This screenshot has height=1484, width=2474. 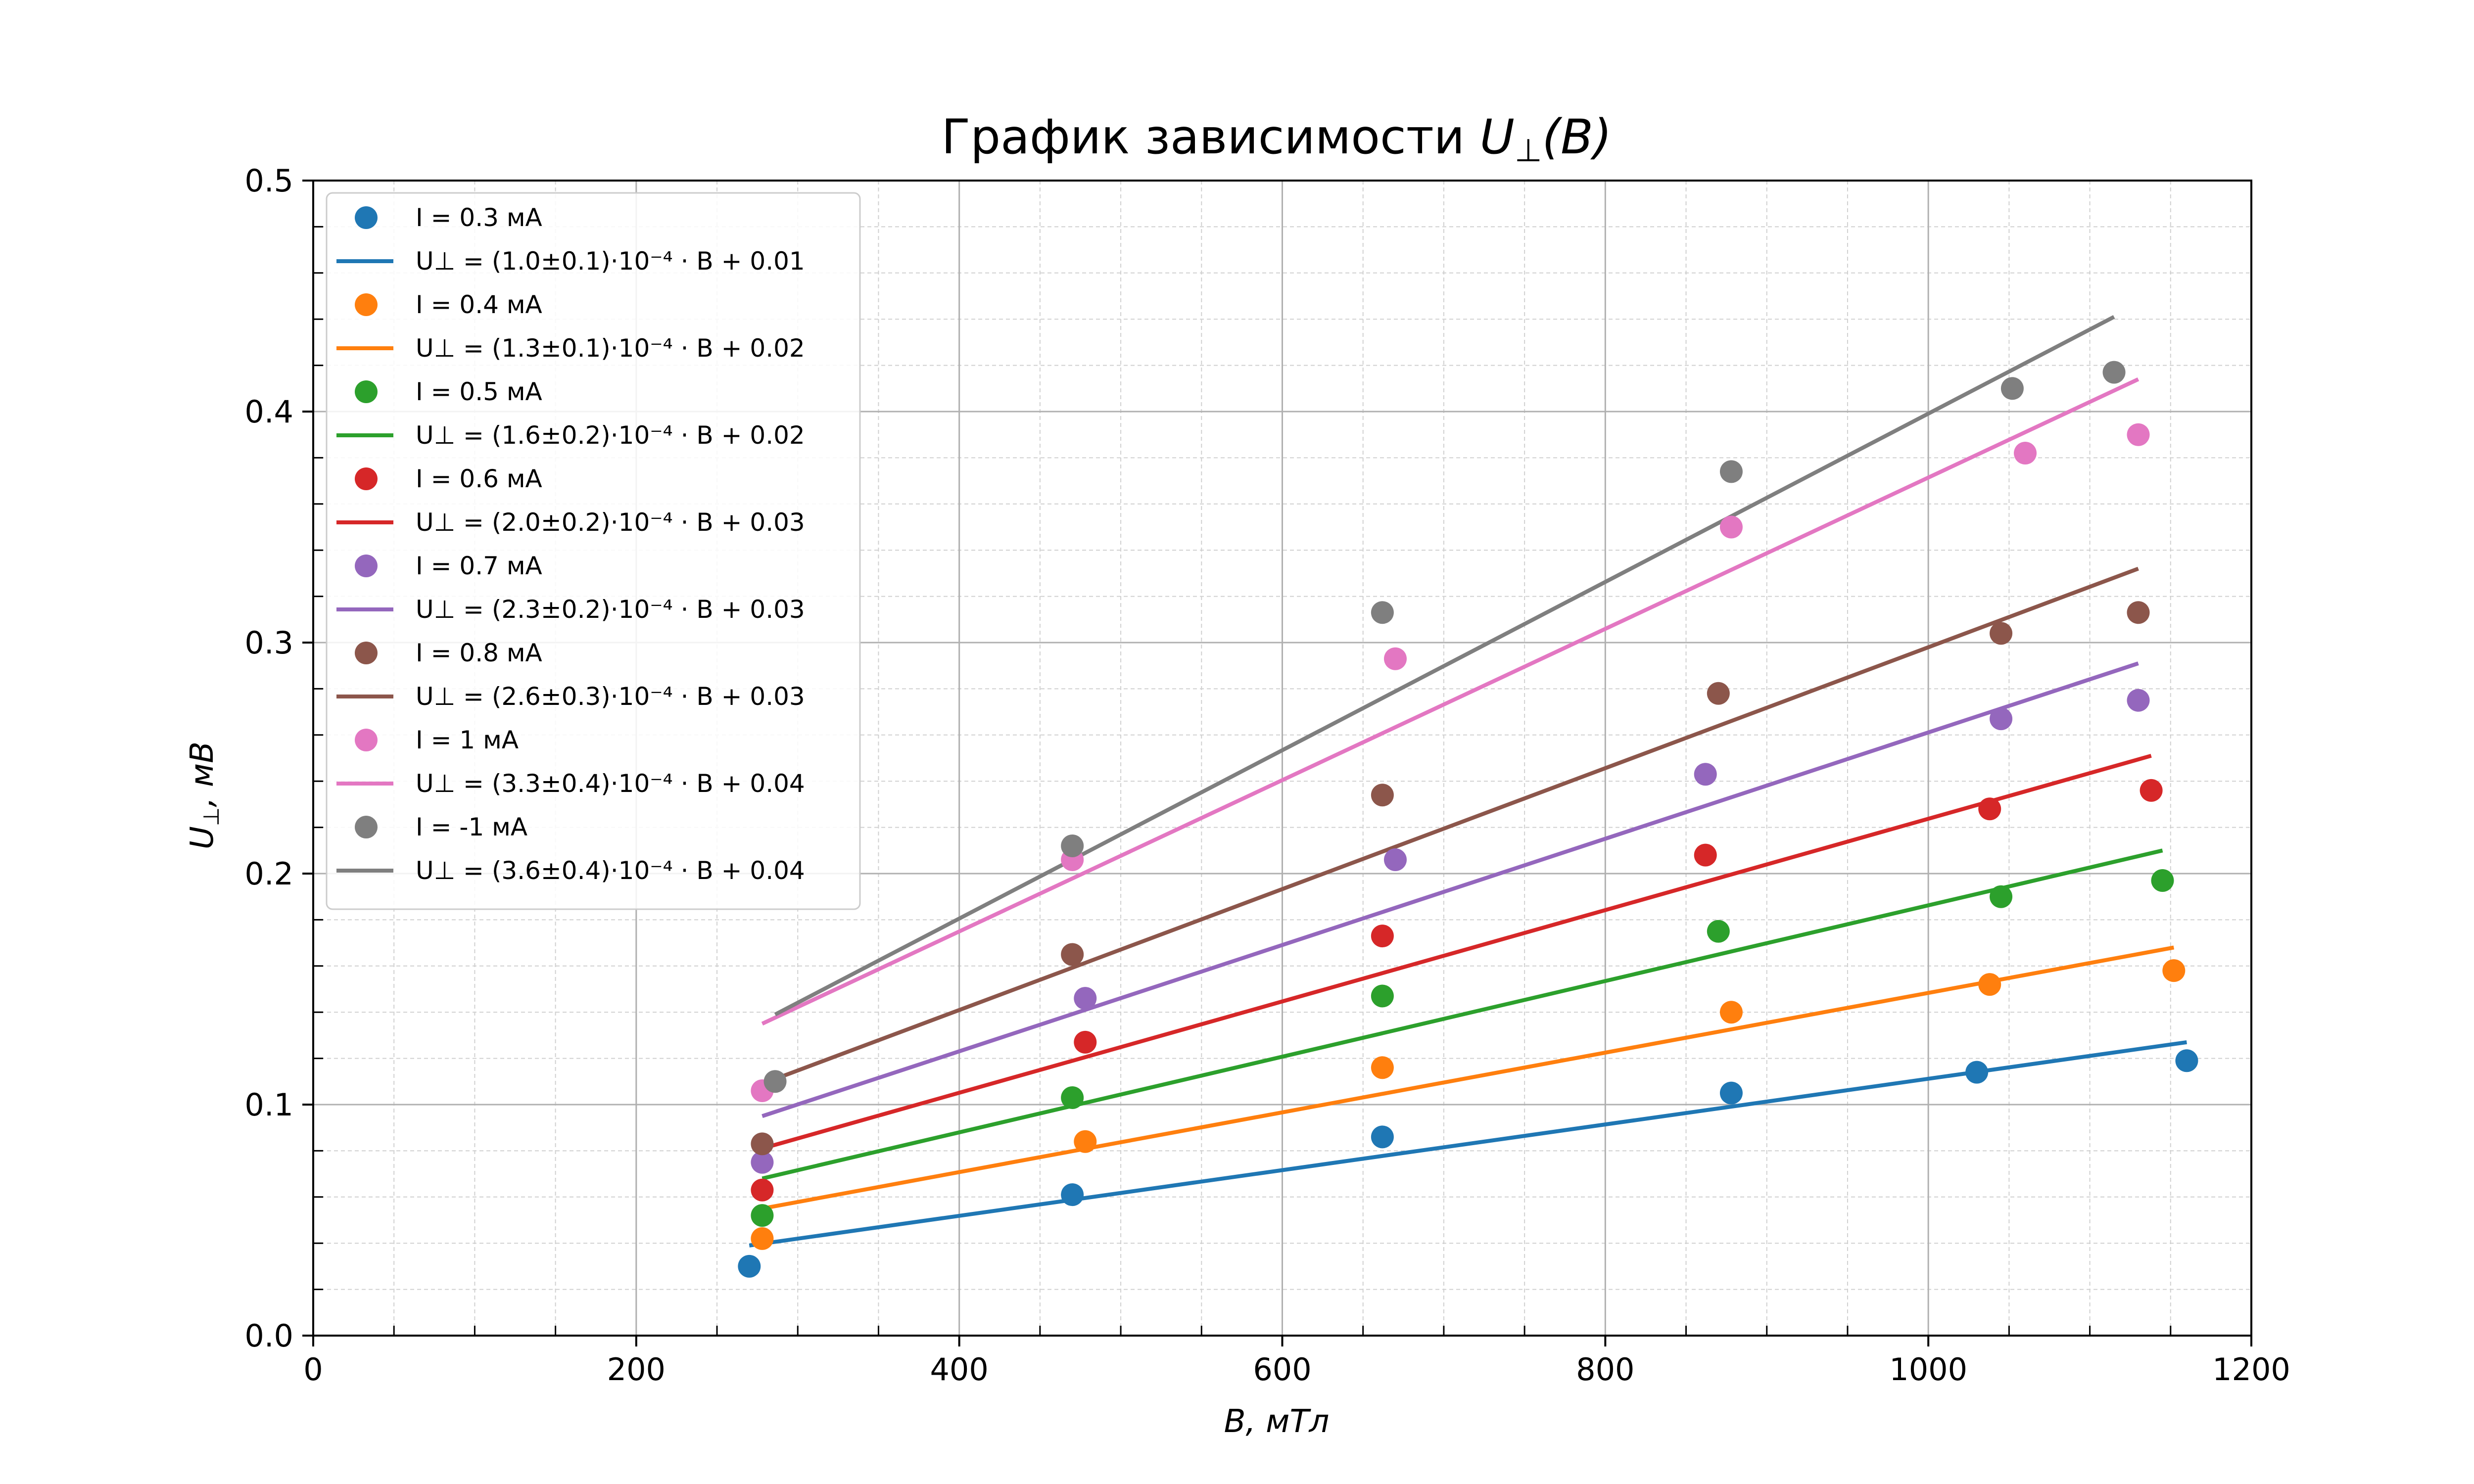 I want to click on legend-label-fit-3: U⊥ = (2.0±0.2)·10⁻⁴ · B + 0.03, so click(x=610, y=522).